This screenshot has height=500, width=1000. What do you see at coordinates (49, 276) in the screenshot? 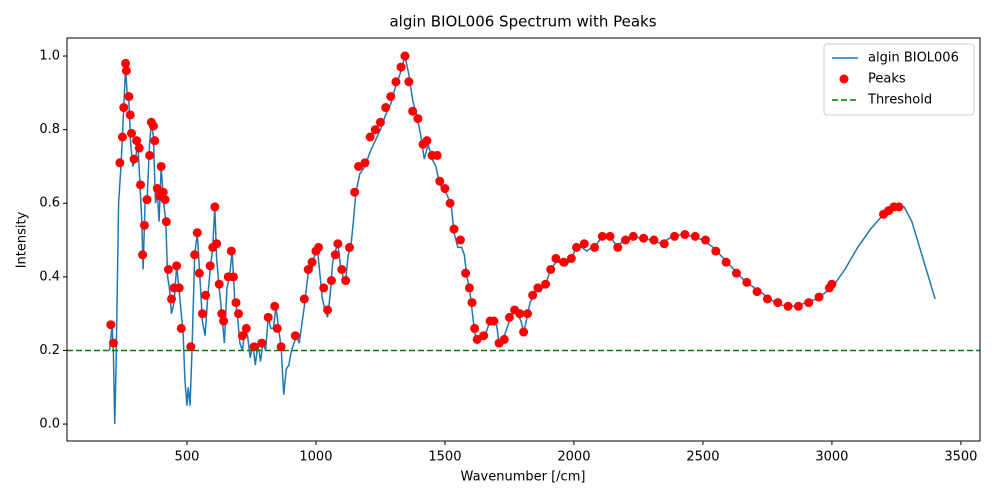
I see `y-tick-label: 0.4` at bounding box center [49, 276].